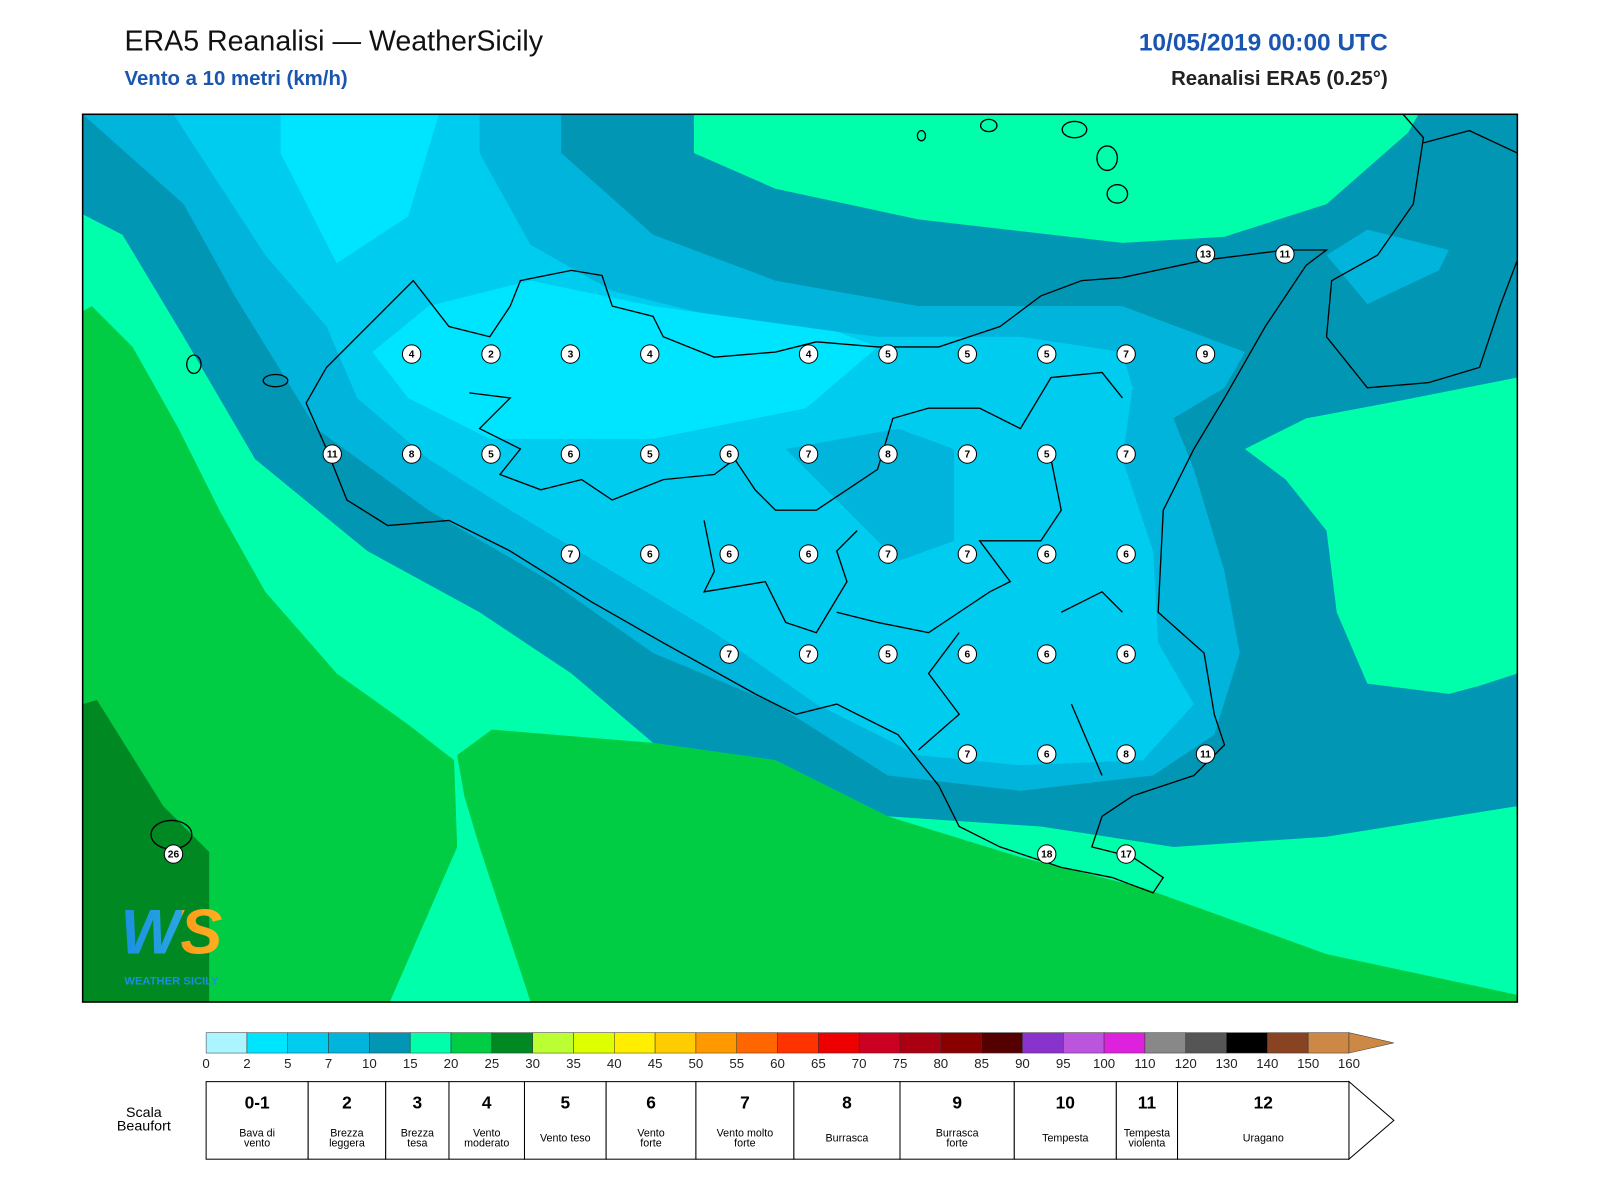 The image size is (1600, 1200). What do you see at coordinates (1126, 854) in the screenshot?
I see `station-value: 17` at bounding box center [1126, 854].